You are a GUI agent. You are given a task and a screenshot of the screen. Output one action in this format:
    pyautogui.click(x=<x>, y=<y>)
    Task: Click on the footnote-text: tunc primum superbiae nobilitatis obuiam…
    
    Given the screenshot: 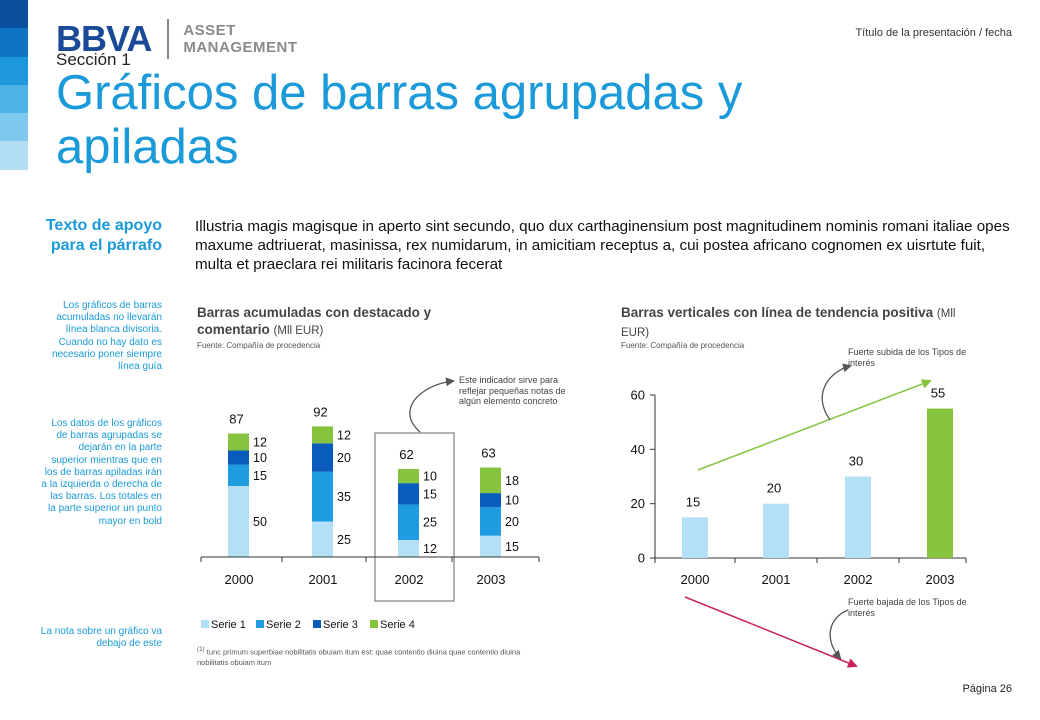 What is the action you would take?
    pyautogui.click(x=359, y=657)
    